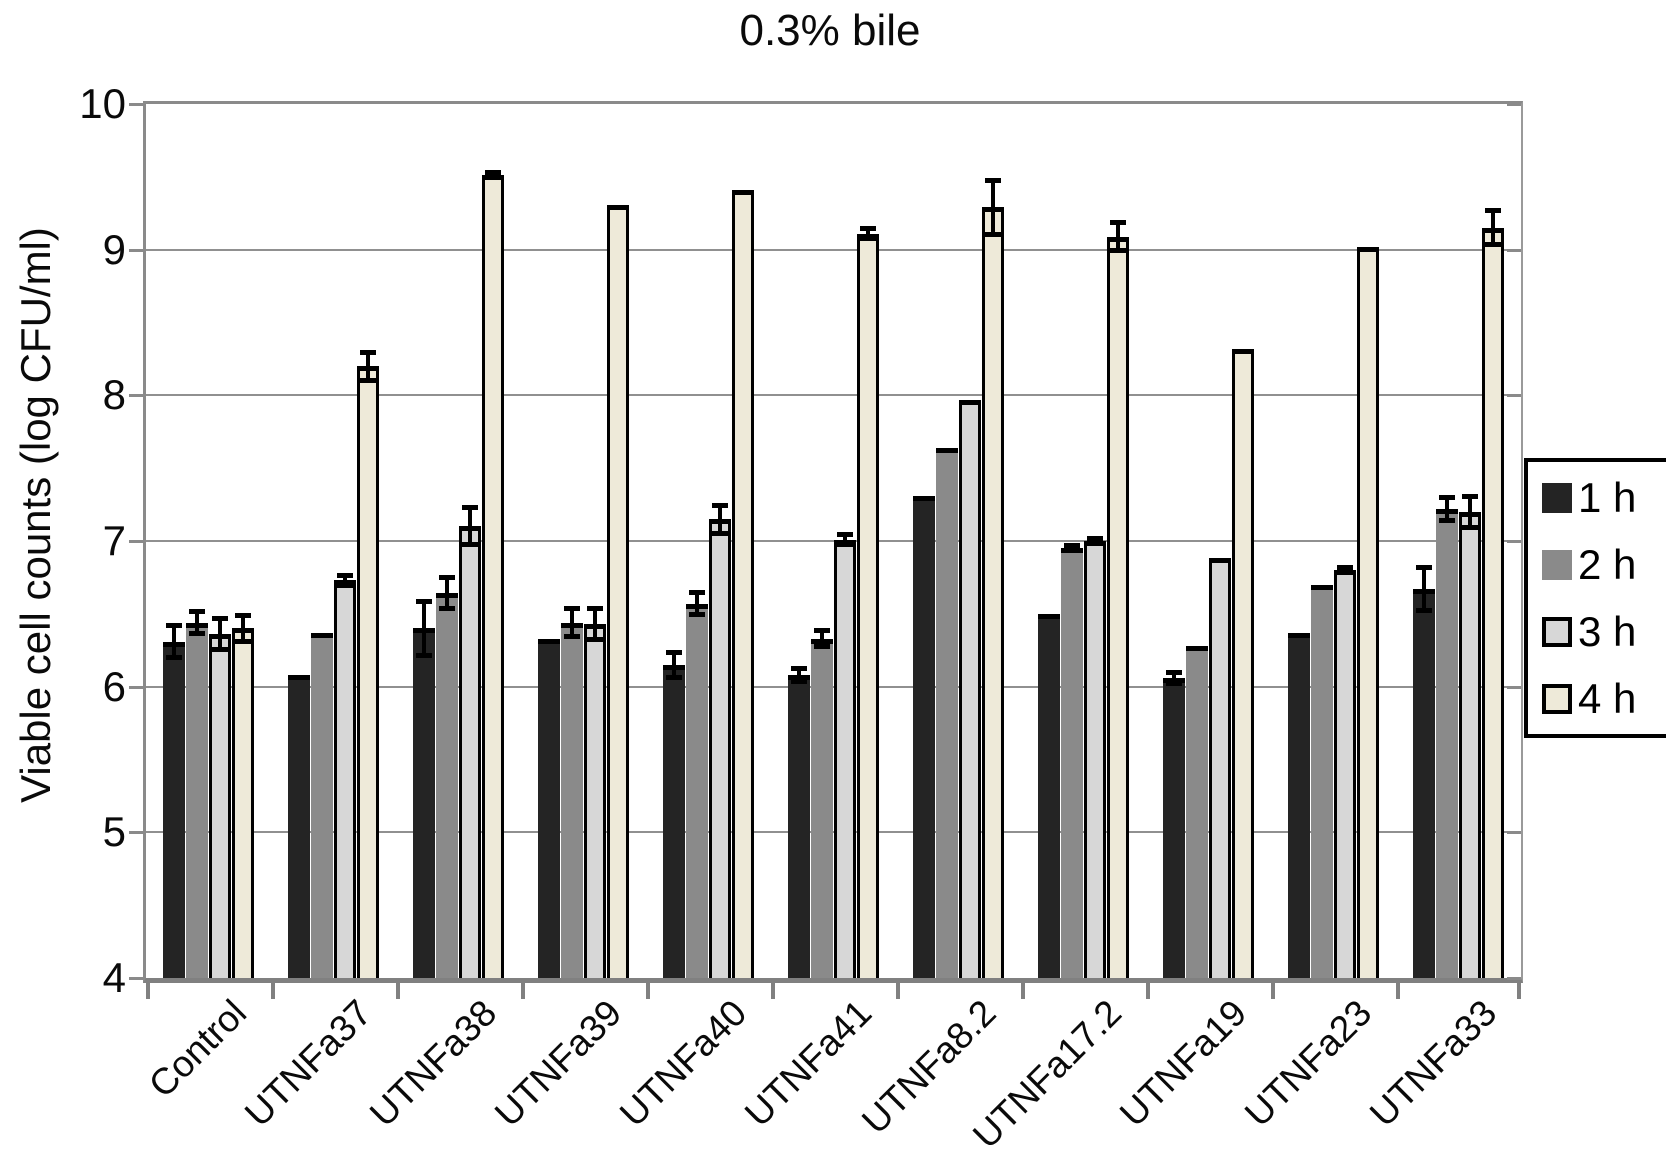 This screenshot has width=1666, height=1173. I want to click on x-label-UTNFa33: UTNFa33, so click(1432, 1063).